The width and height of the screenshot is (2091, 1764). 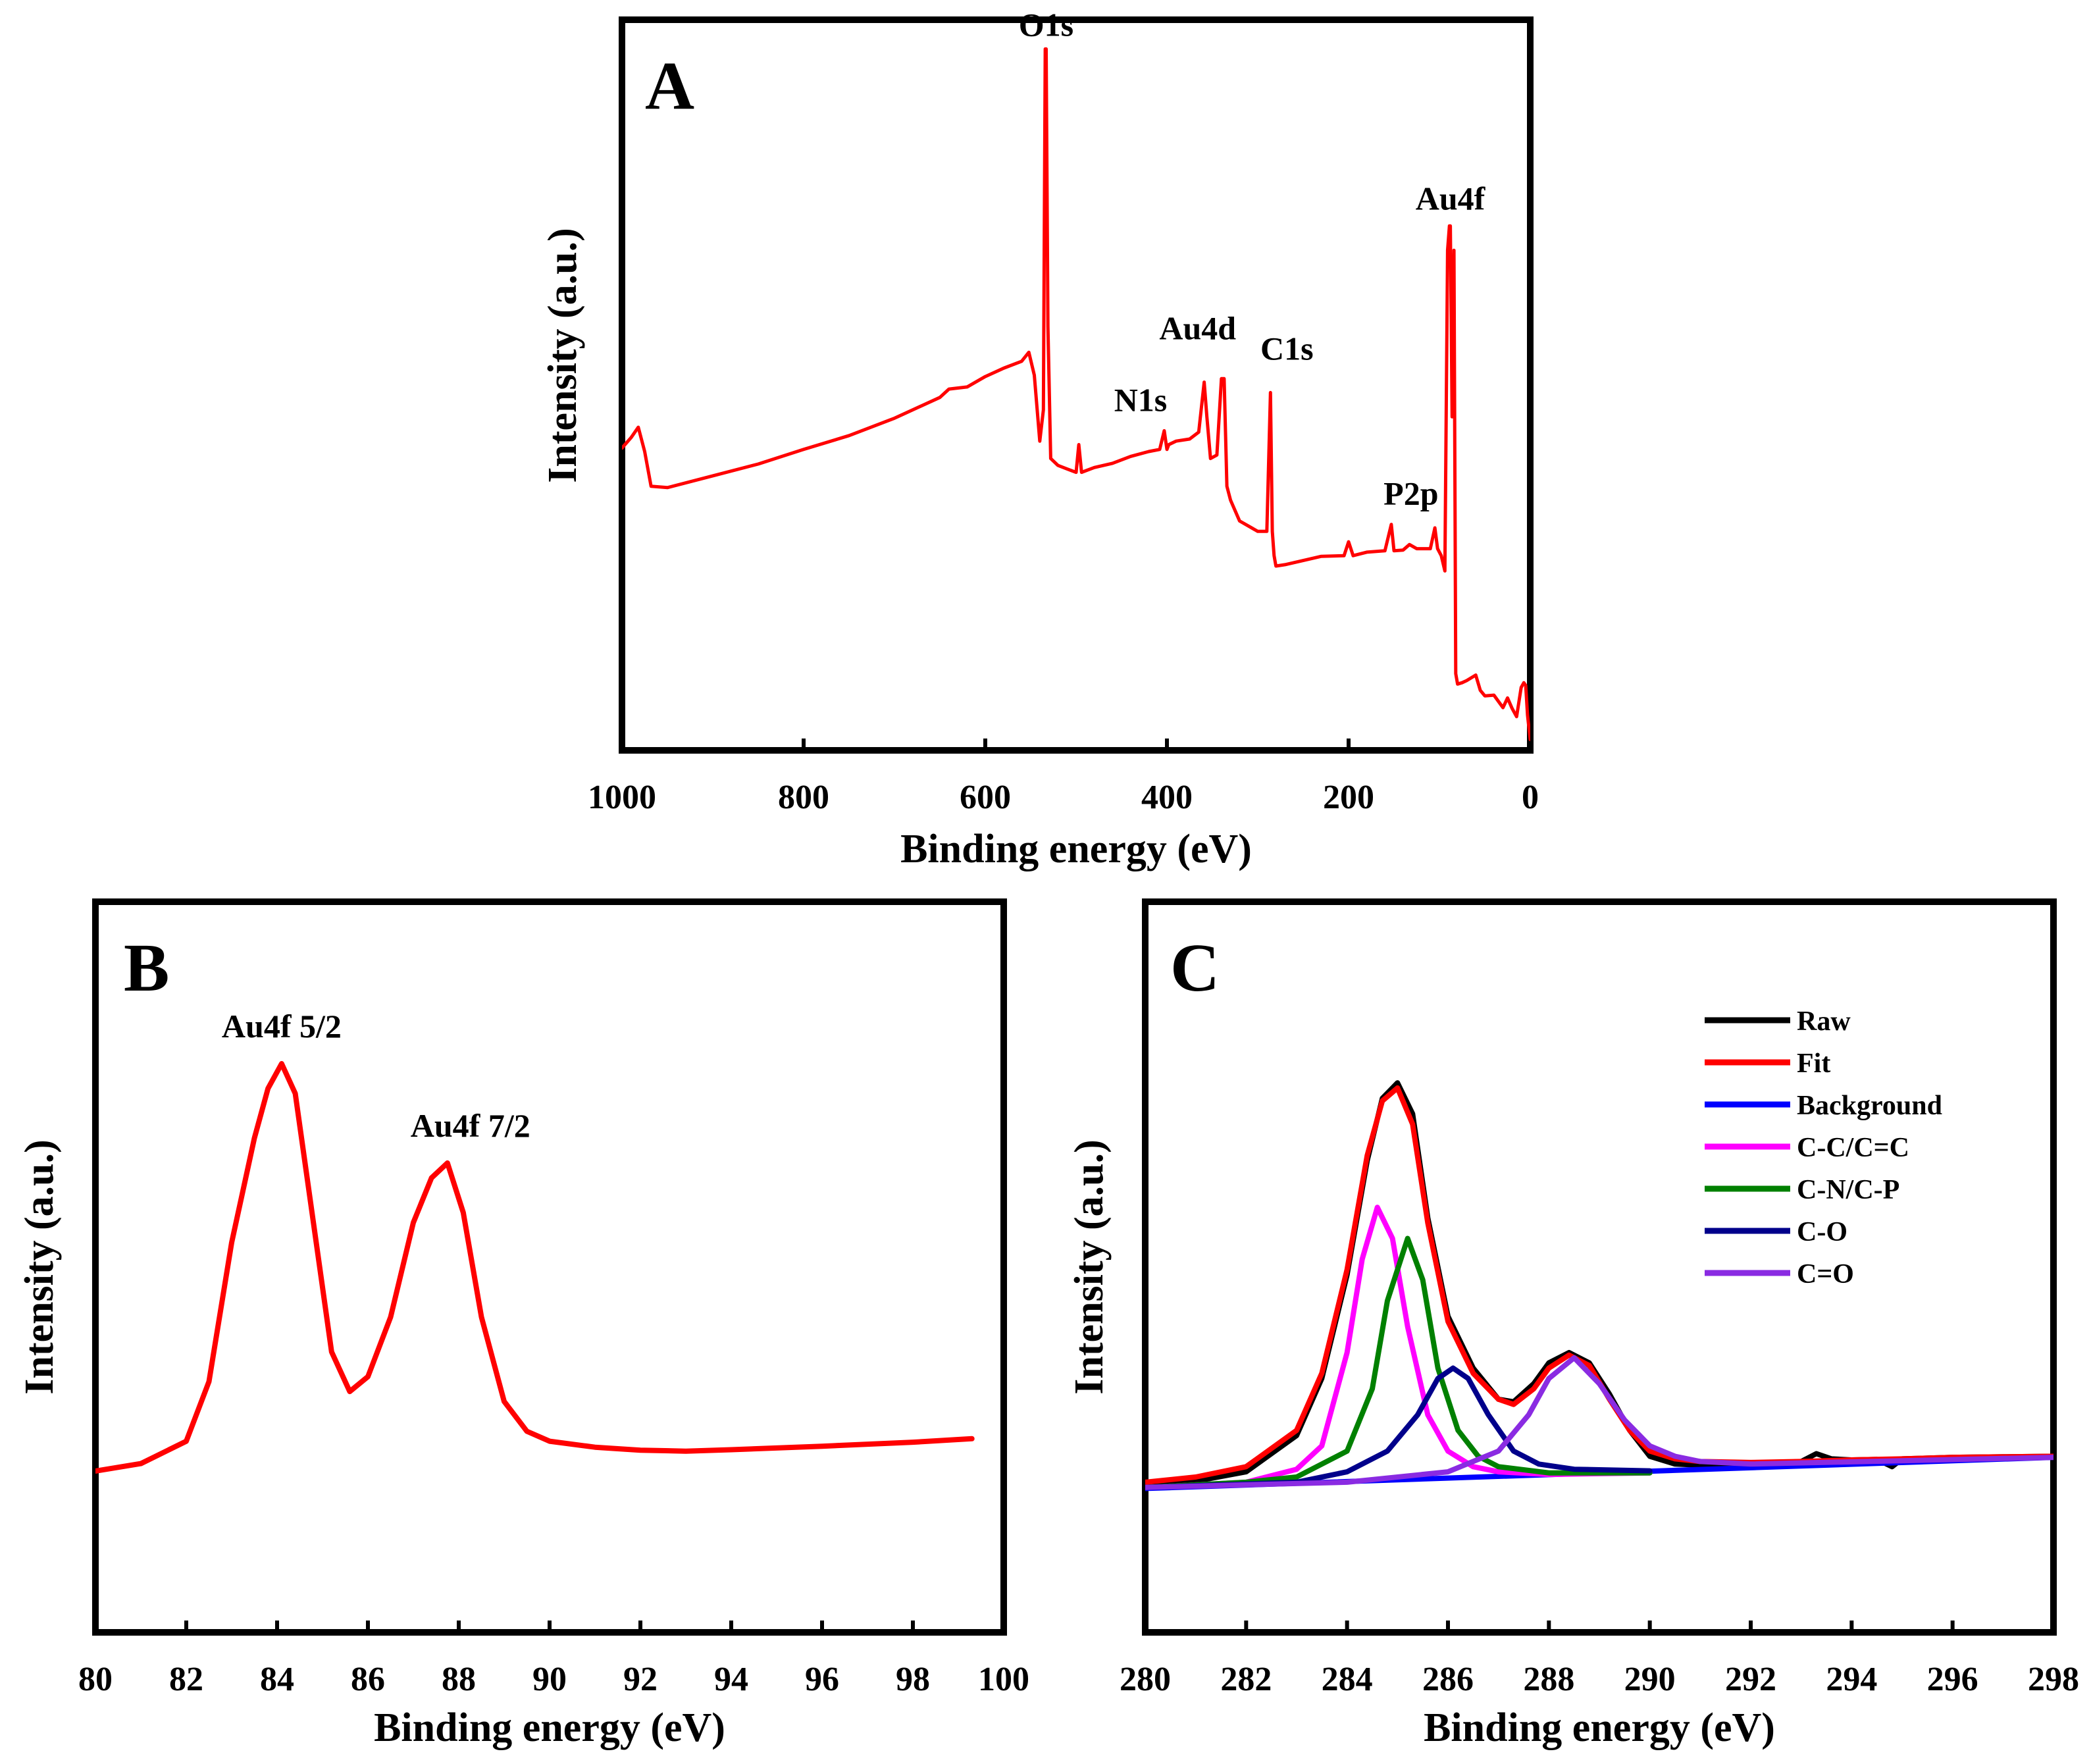 I want to click on panel-c-x-tick-label-282: 282, so click(x=1246, y=1680).